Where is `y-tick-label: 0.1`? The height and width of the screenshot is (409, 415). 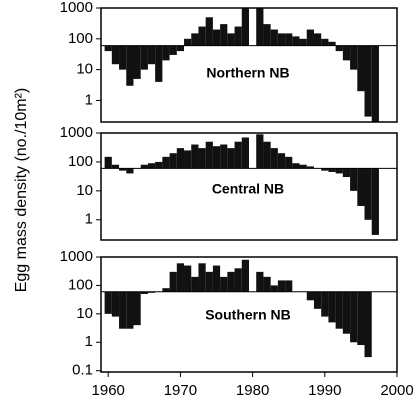
y-tick-label: 0.1 is located at coordinates (82, 370).